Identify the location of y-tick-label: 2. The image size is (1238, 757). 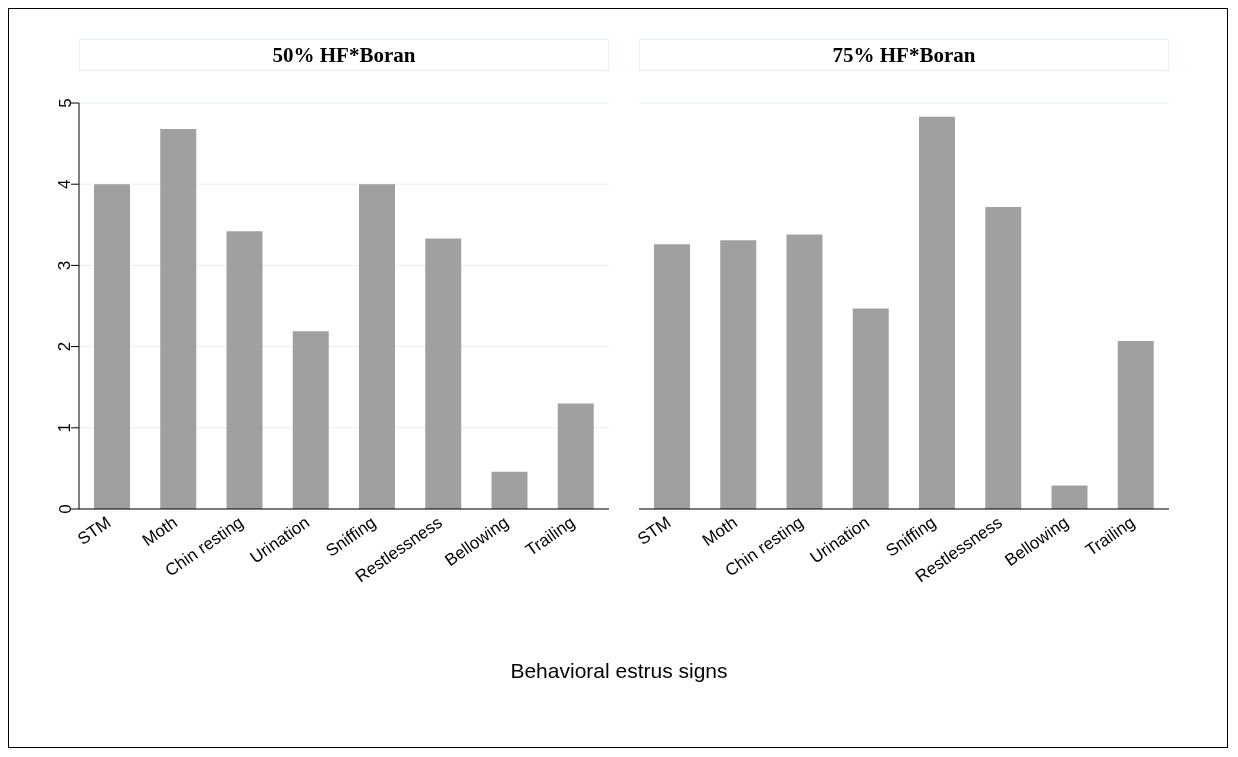
(65, 346).